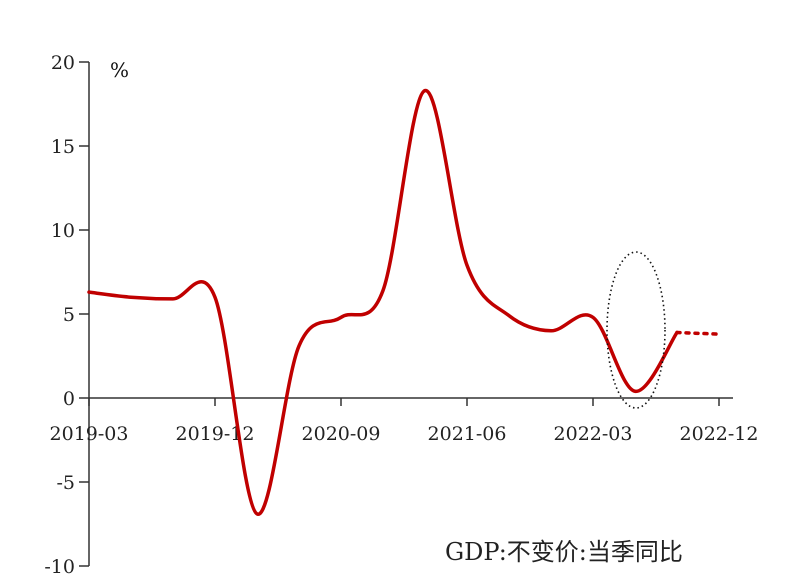 The height and width of the screenshot is (584, 795). What do you see at coordinates (65, 483) in the screenshot?
I see `y-tick-label: -5` at bounding box center [65, 483].